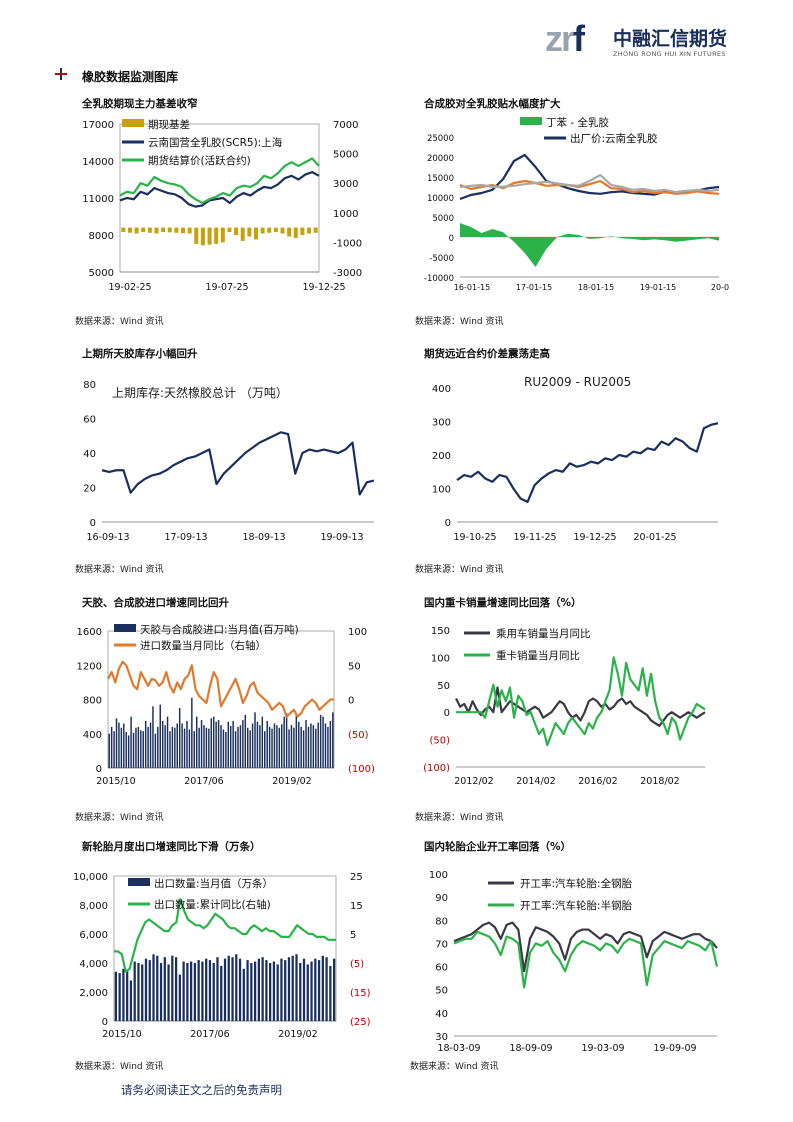 The width and height of the screenshot is (793, 1122). What do you see at coordinates (670, 39) in the screenshot?
I see `logo-chinese-name: 中融汇信期货` at bounding box center [670, 39].